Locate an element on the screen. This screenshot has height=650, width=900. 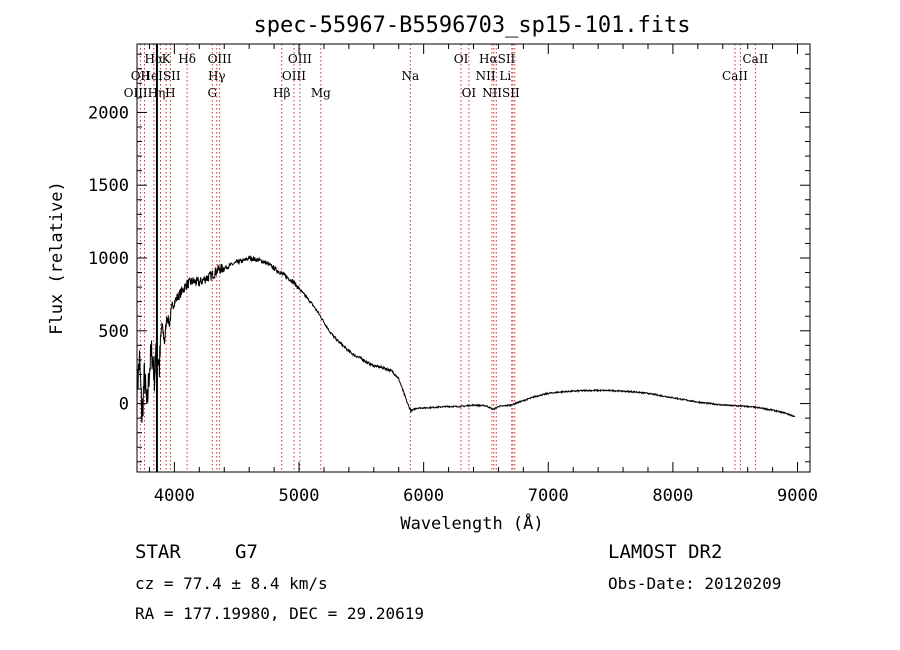
spectral-line-label: H is located at coordinates (170, 93).